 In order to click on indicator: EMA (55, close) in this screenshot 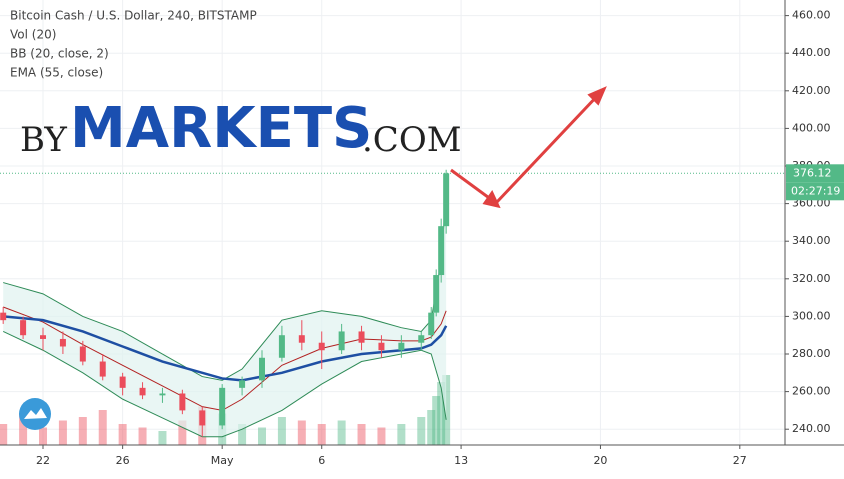, I will do `click(56, 73)`.